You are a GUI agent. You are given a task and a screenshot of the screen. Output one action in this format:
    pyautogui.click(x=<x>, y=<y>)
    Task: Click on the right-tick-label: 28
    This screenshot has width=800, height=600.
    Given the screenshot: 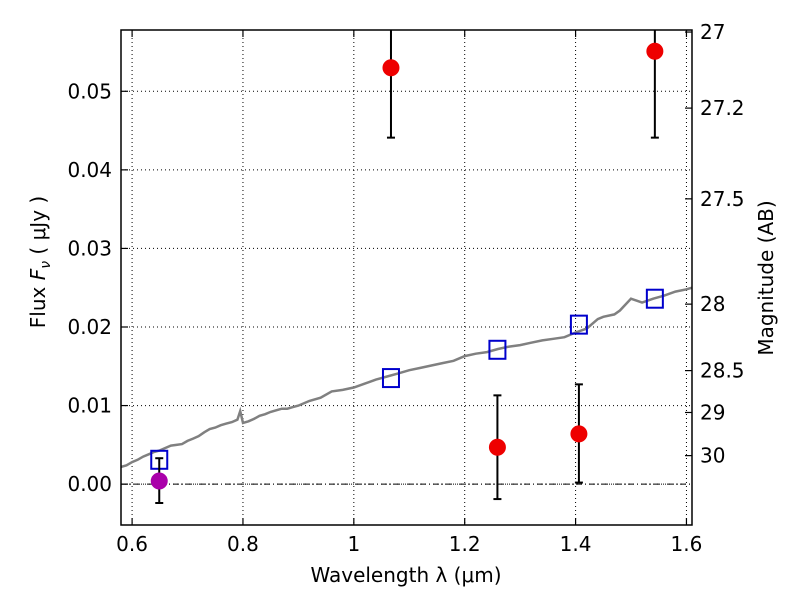 What is the action you would take?
    pyautogui.click(x=712, y=304)
    